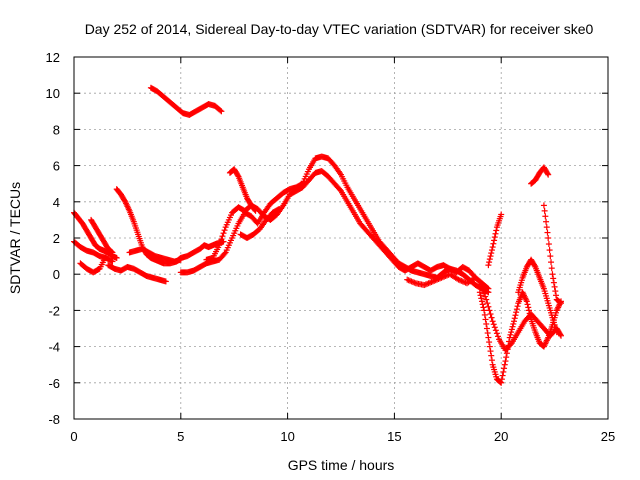 The width and height of the screenshot is (640, 480). What do you see at coordinates (73, 436) in the screenshot?
I see `x-tick-label: 0` at bounding box center [73, 436].